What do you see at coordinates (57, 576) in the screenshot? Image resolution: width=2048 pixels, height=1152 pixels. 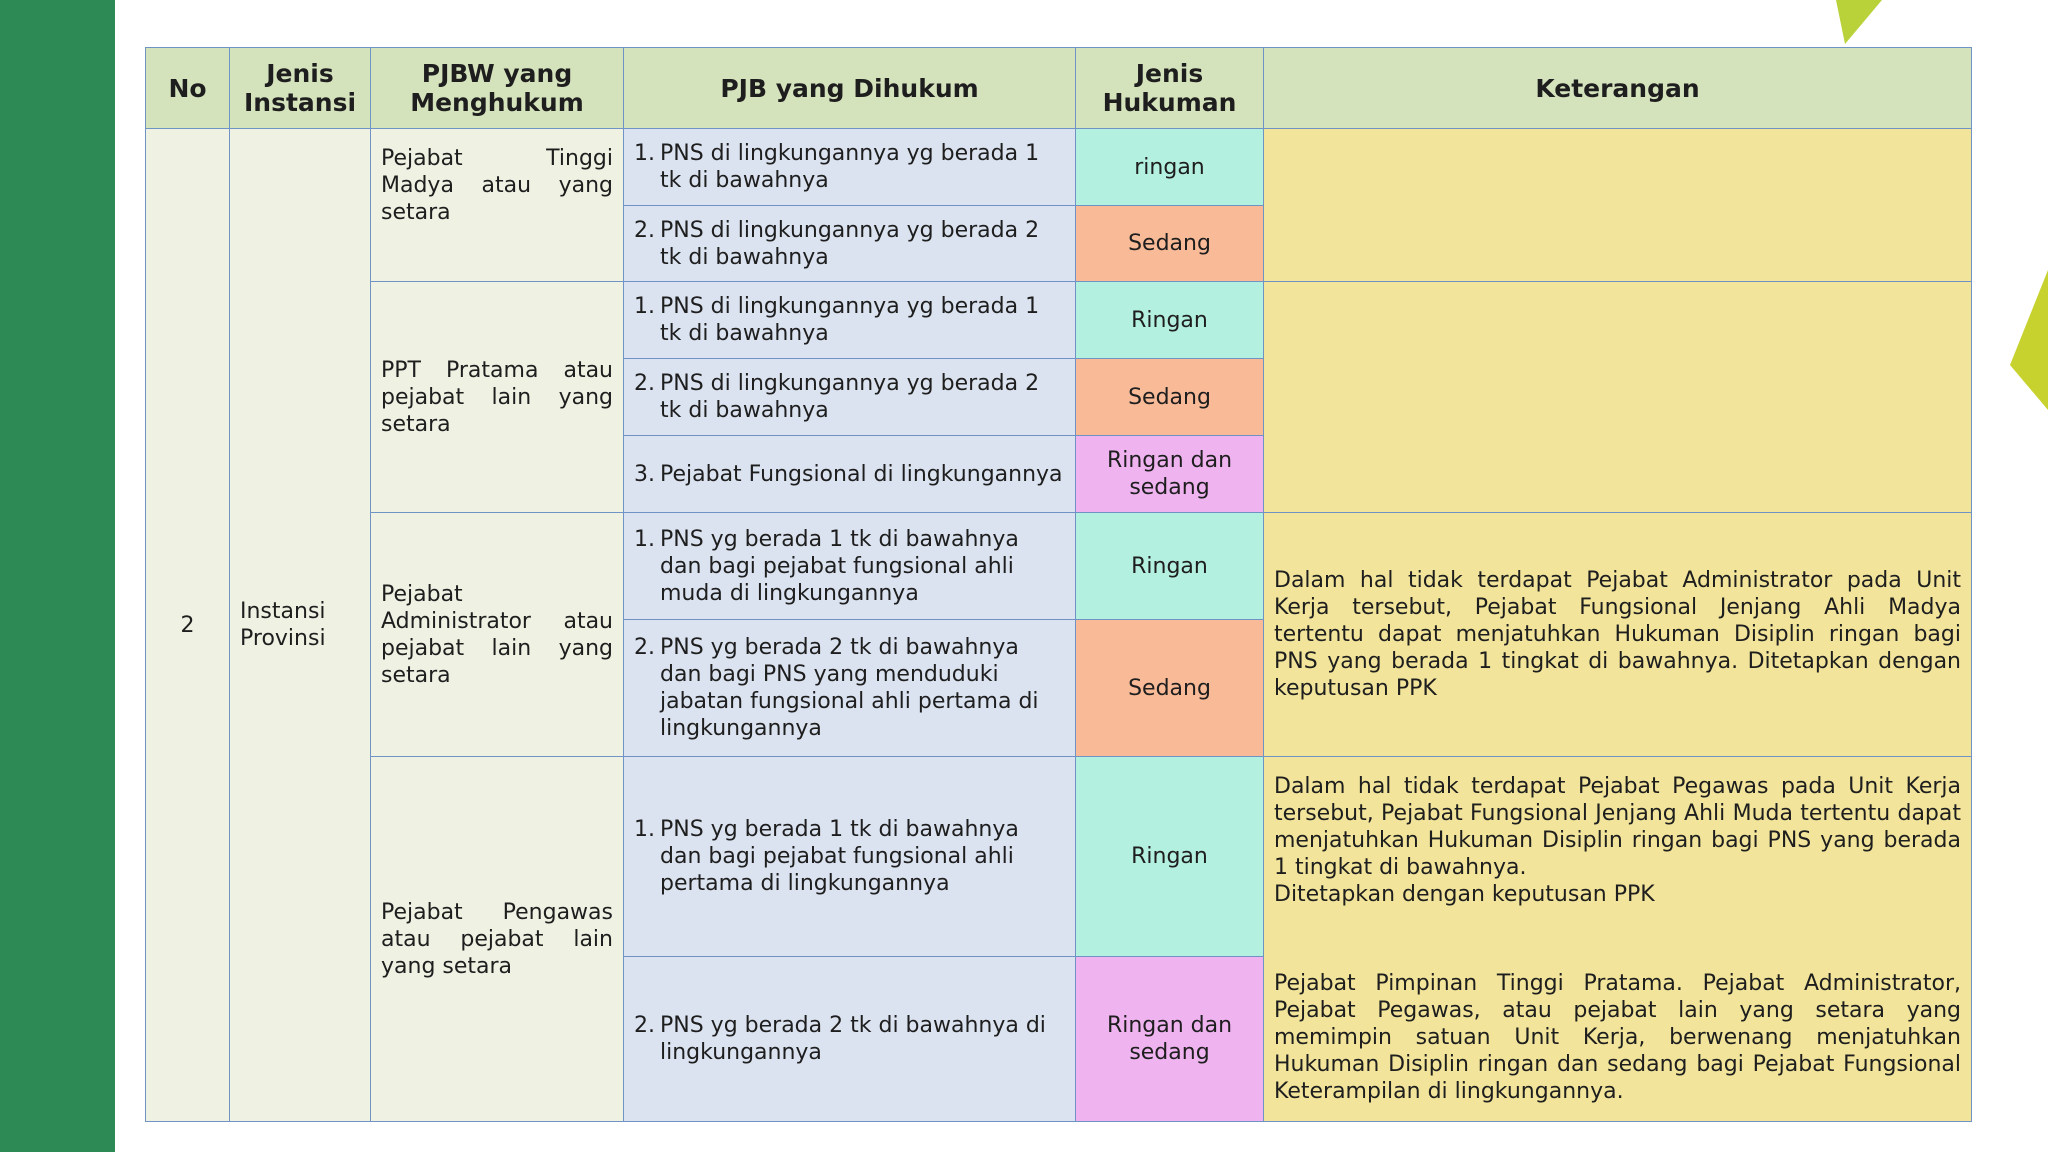 I see `side-bar` at bounding box center [57, 576].